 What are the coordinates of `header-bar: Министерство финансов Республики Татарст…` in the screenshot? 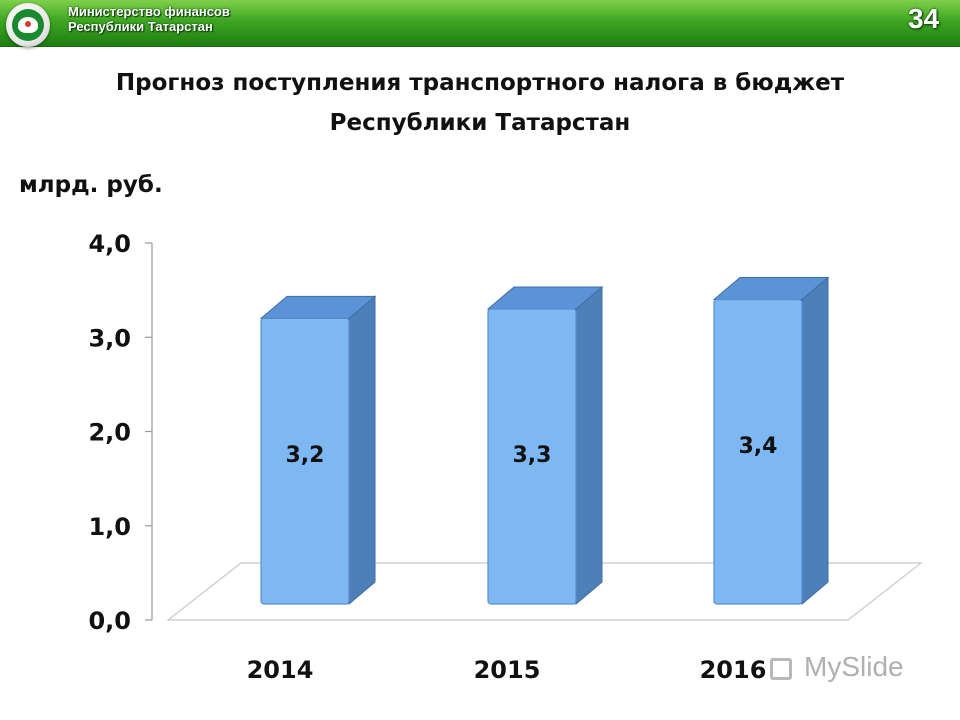 It's located at (480, 23).